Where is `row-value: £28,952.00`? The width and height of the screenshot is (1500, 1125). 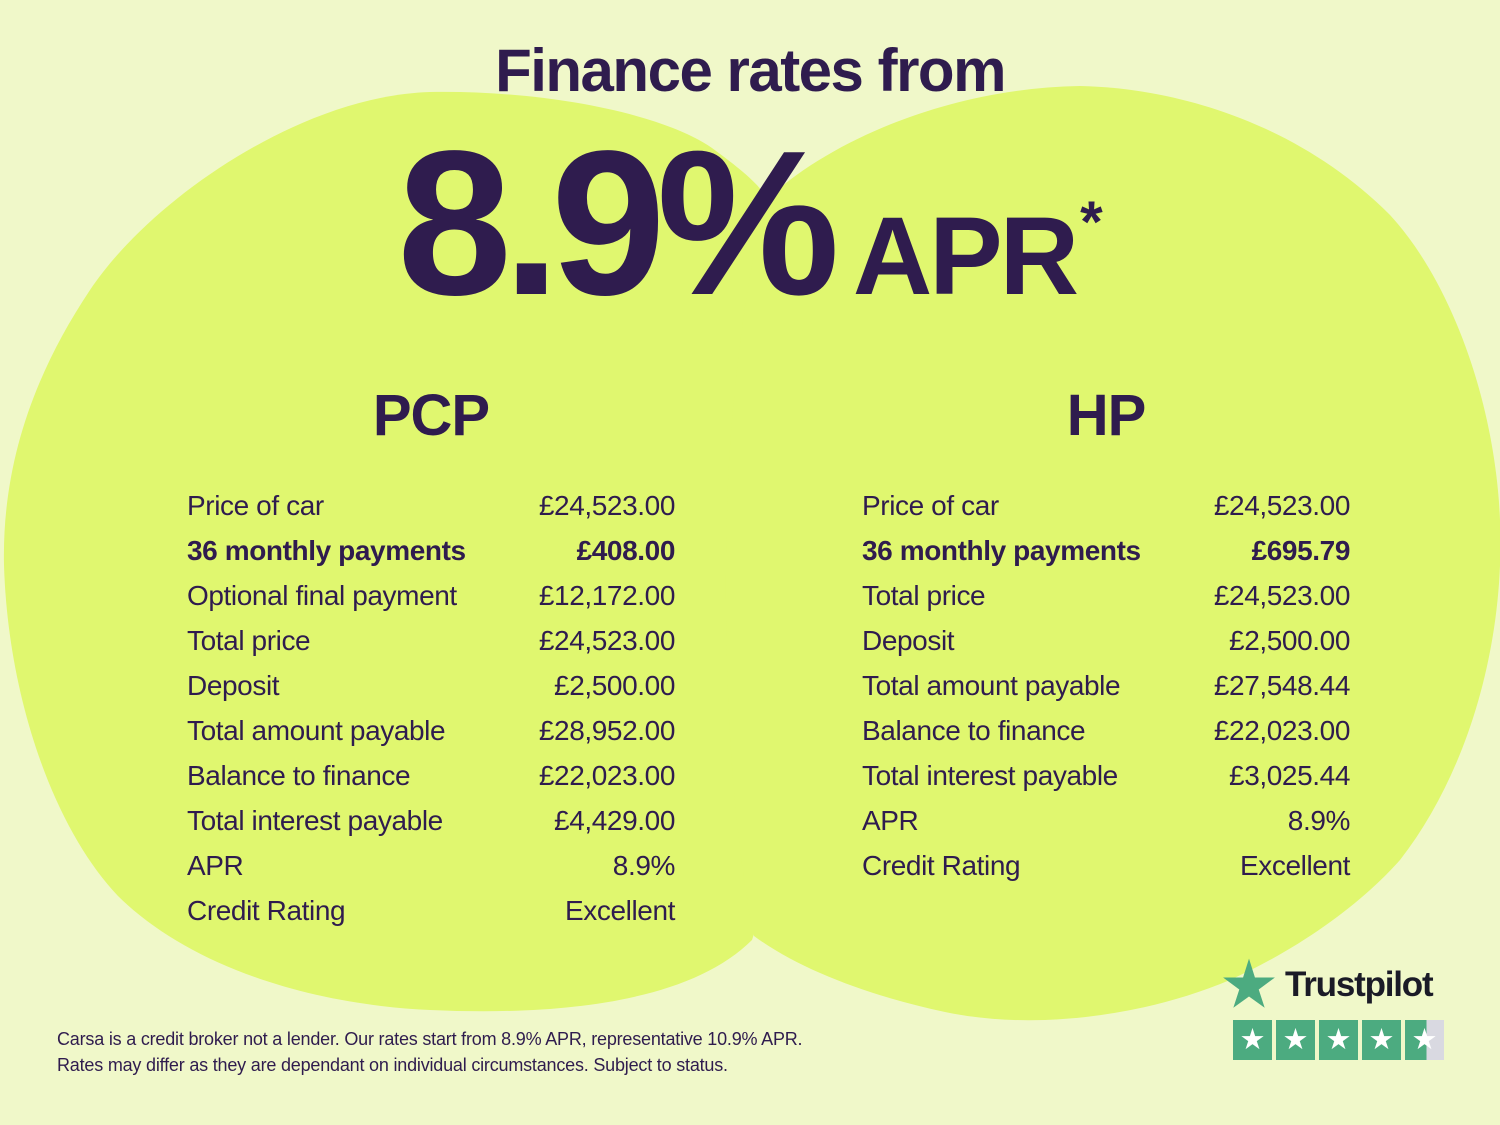 row-value: £28,952.00 is located at coordinates (607, 730).